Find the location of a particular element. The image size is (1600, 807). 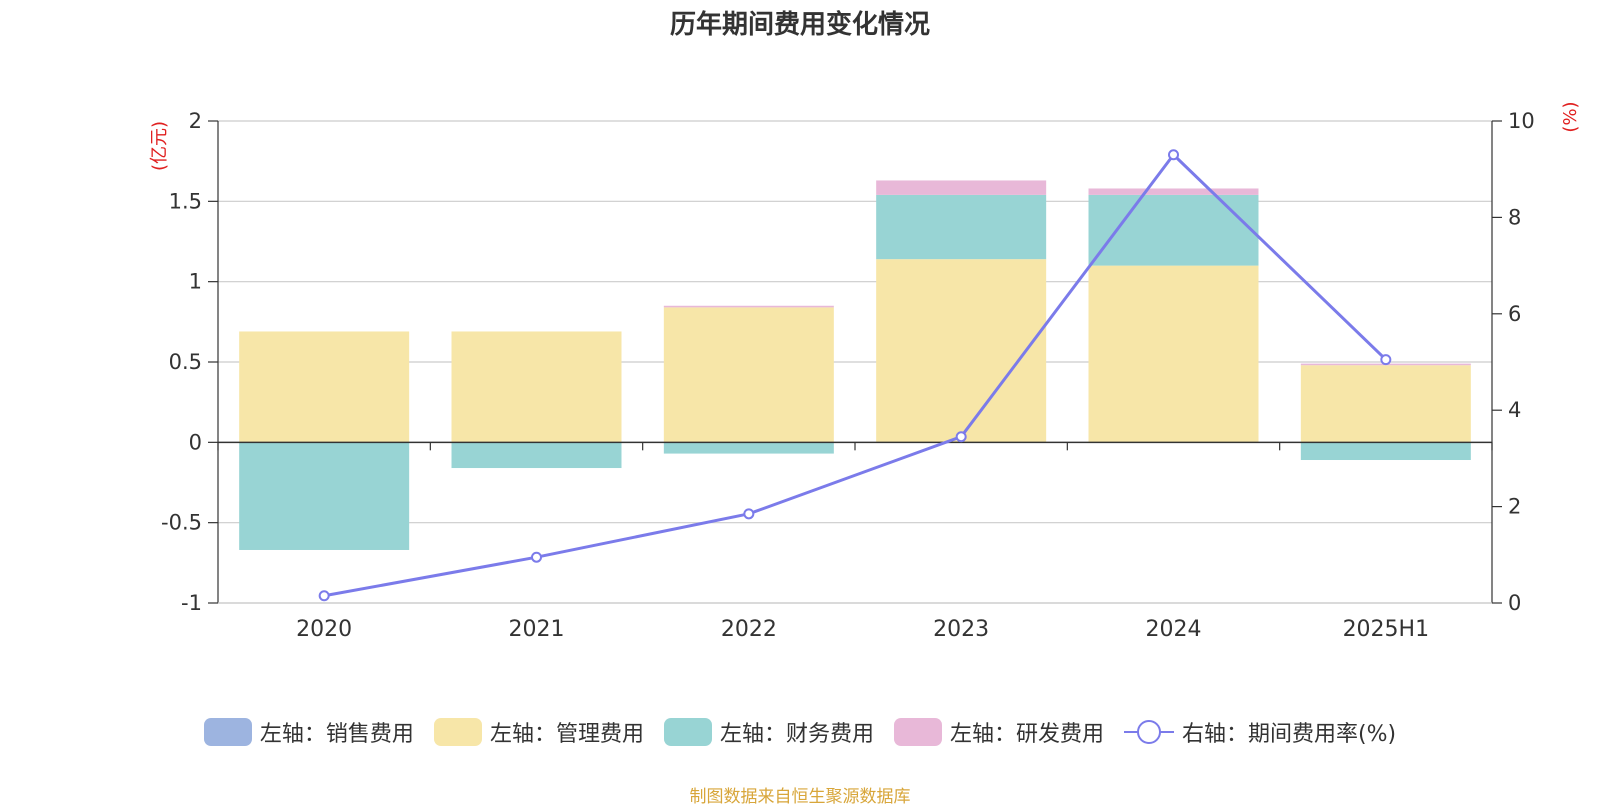

legend-item-rd: 左轴：研发费用 is located at coordinates (998, 732).